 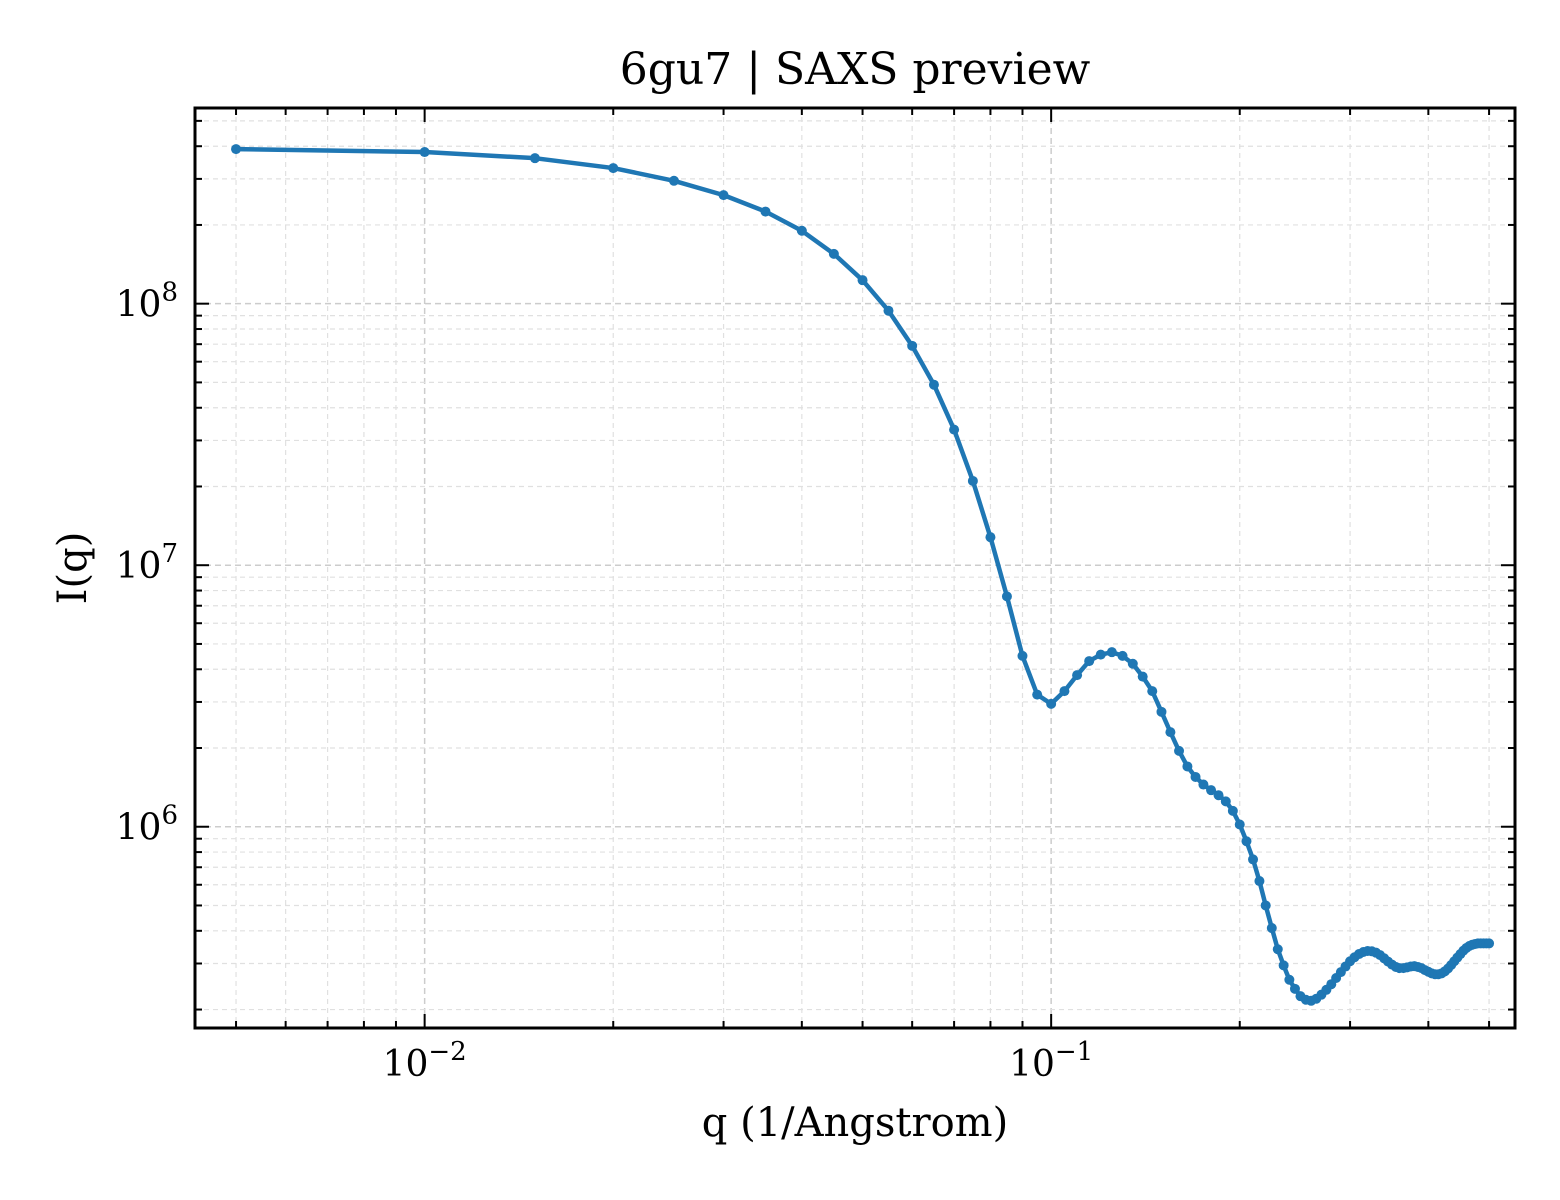 What do you see at coordinates (147, 302) in the screenshot?
I see `y-tick-label: 10⁸` at bounding box center [147, 302].